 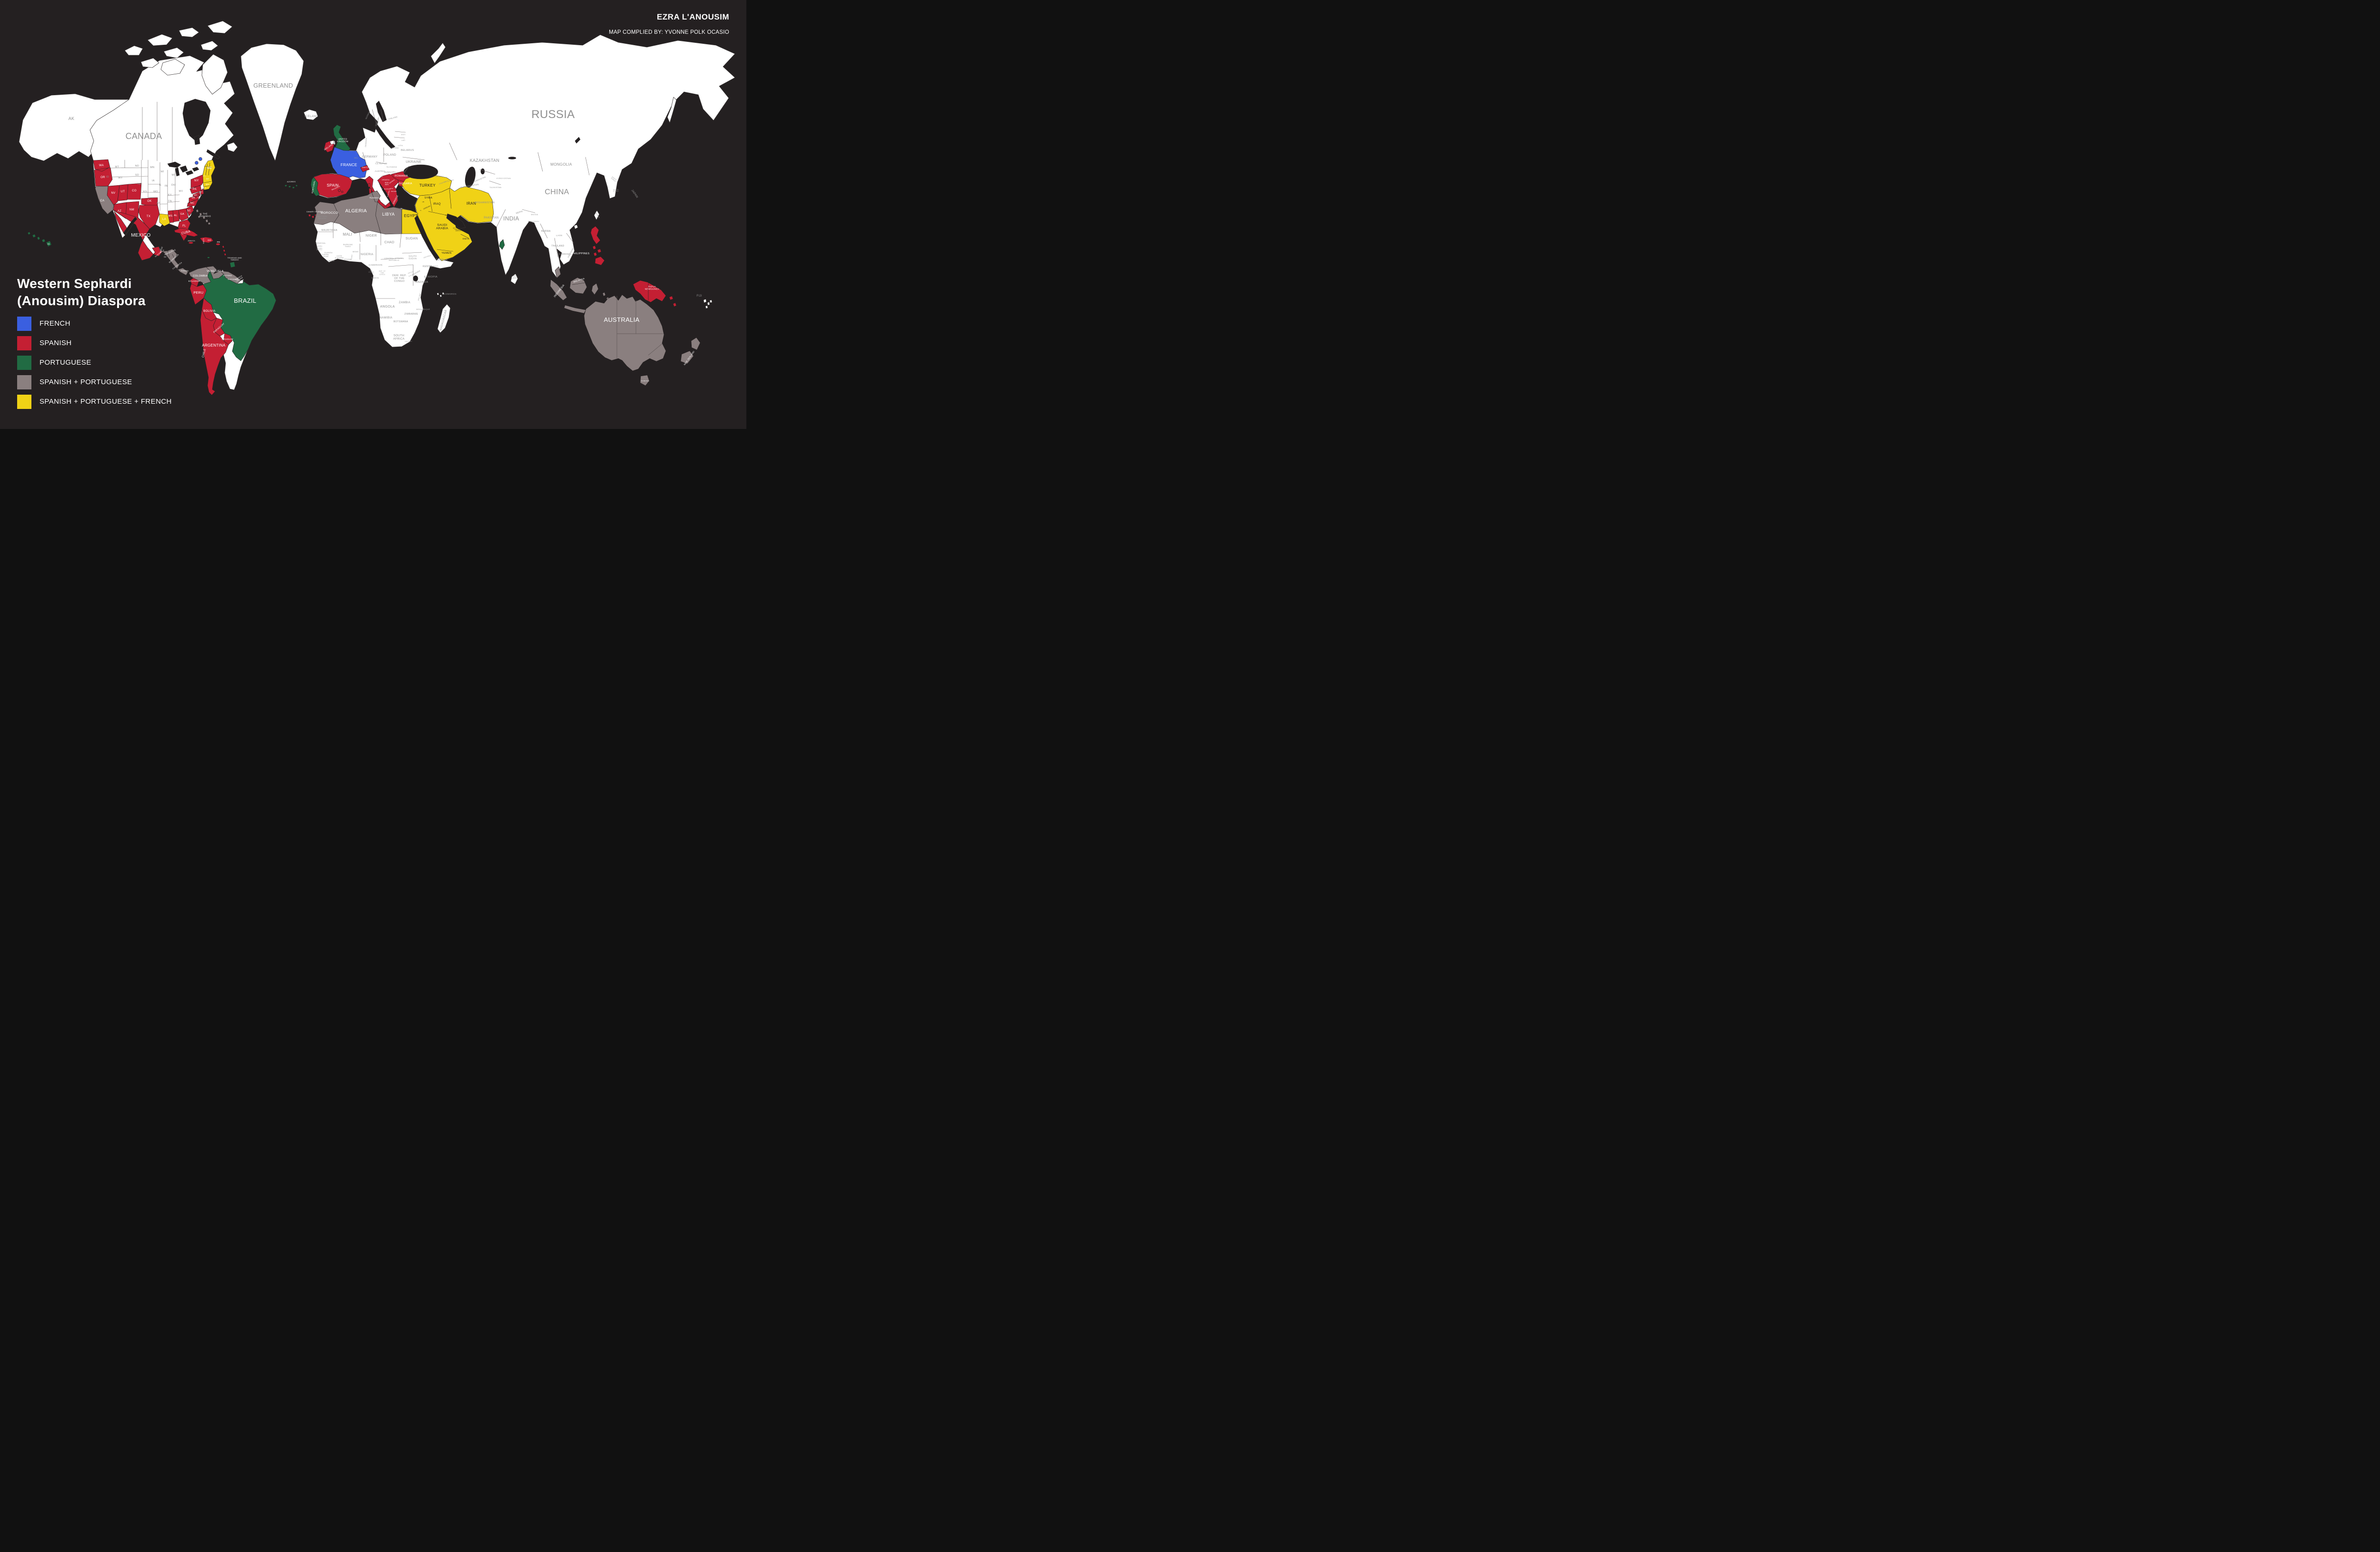 I want to click on map-label-afghanistan: AFGHANISTAN, so click(x=485, y=202).